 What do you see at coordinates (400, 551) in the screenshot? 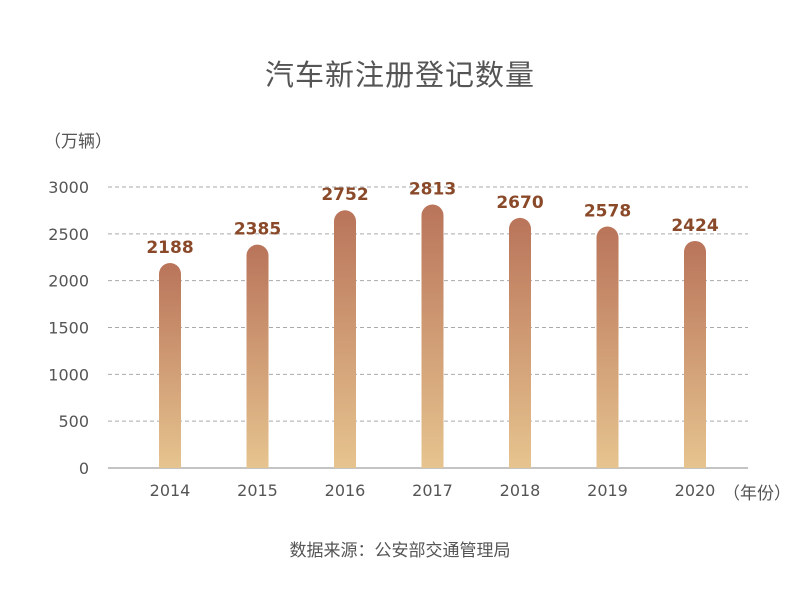
I see `data-source-note: 数据来源：公安部交通管理局` at bounding box center [400, 551].